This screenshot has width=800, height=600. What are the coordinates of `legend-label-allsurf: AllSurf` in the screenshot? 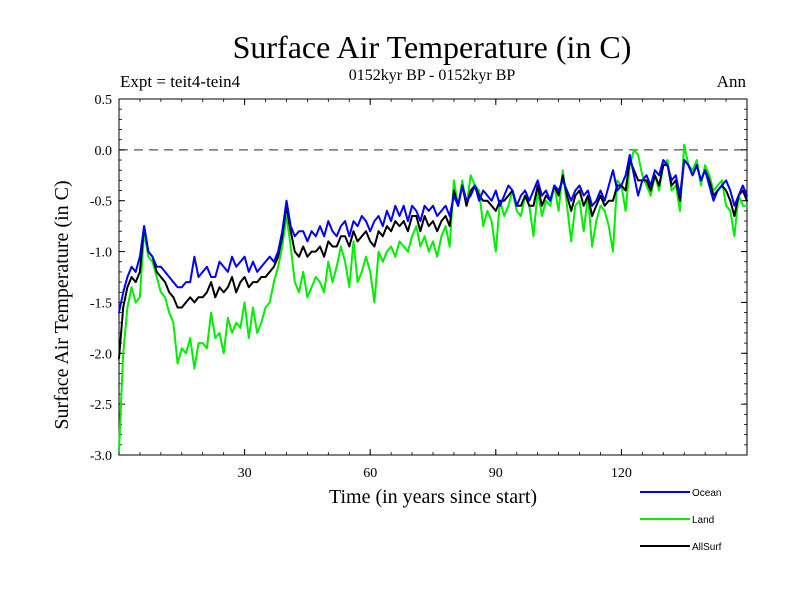 It's located at (707, 547).